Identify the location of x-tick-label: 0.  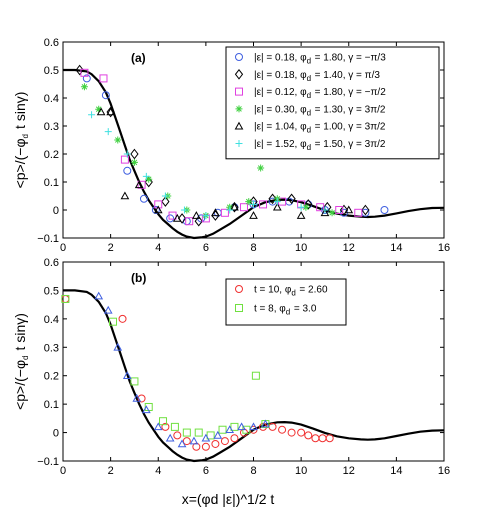
(63, 471).